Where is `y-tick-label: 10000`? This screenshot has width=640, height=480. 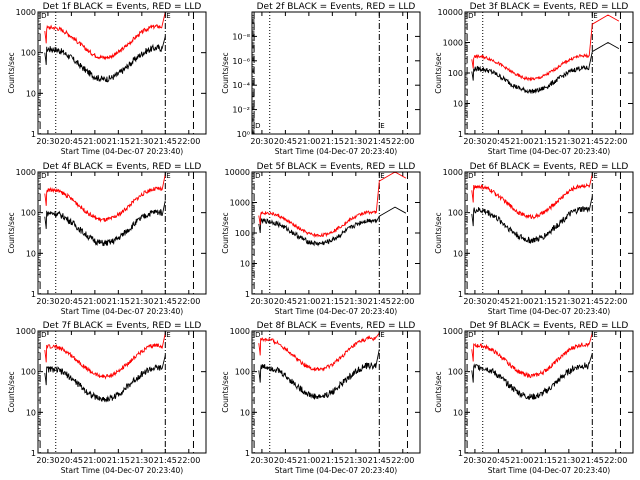 y-tick-label: 10000 is located at coordinates (450, 12).